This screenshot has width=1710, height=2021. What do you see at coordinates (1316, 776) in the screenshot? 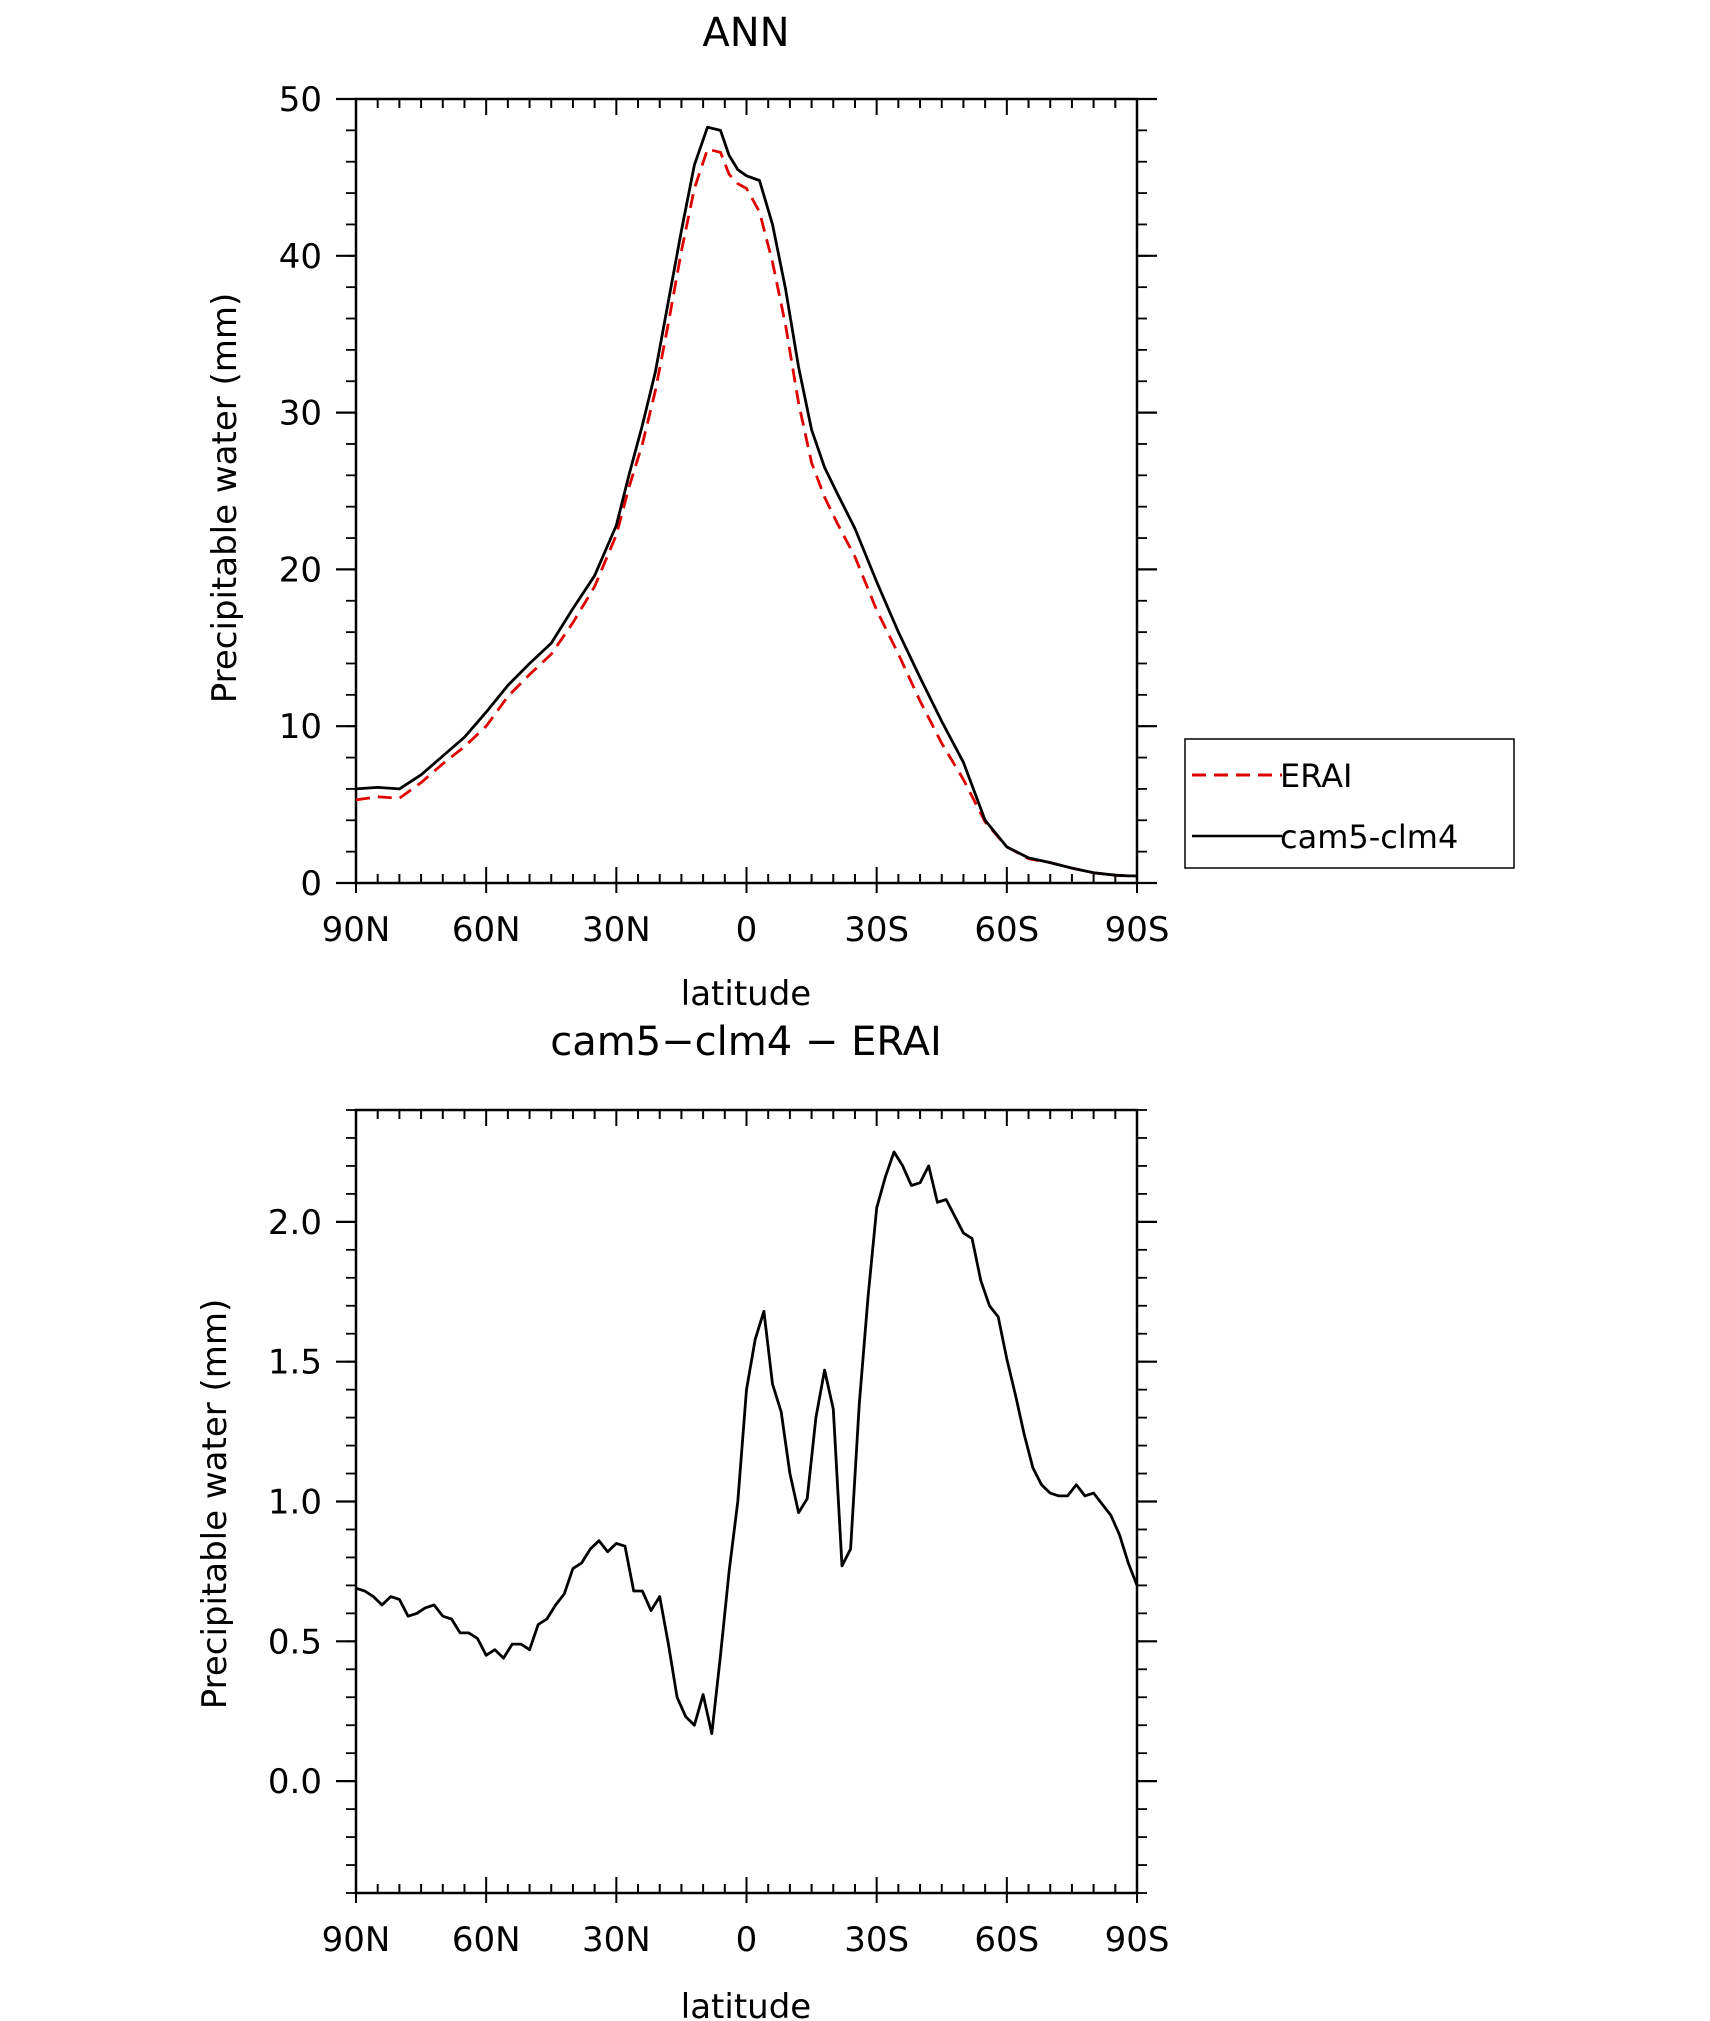
I see `legend-label-erai: ERAI` at bounding box center [1316, 776].